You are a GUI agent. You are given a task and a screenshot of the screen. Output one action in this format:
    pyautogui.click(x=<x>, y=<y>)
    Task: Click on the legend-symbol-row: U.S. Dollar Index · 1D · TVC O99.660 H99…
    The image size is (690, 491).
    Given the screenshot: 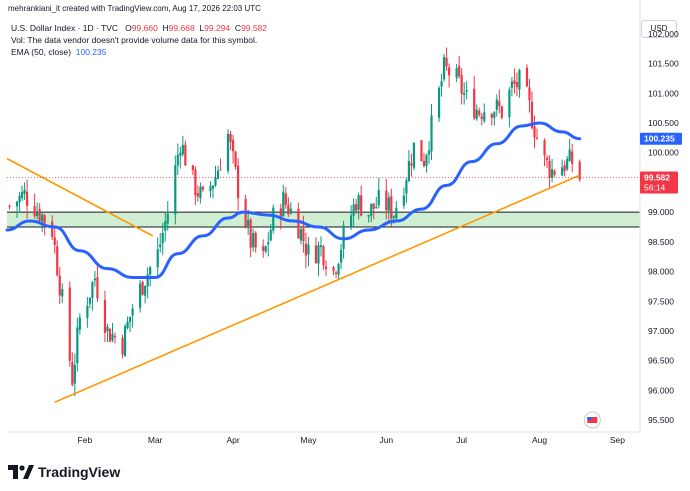 What is the action you would take?
    pyautogui.click(x=139, y=28)
    